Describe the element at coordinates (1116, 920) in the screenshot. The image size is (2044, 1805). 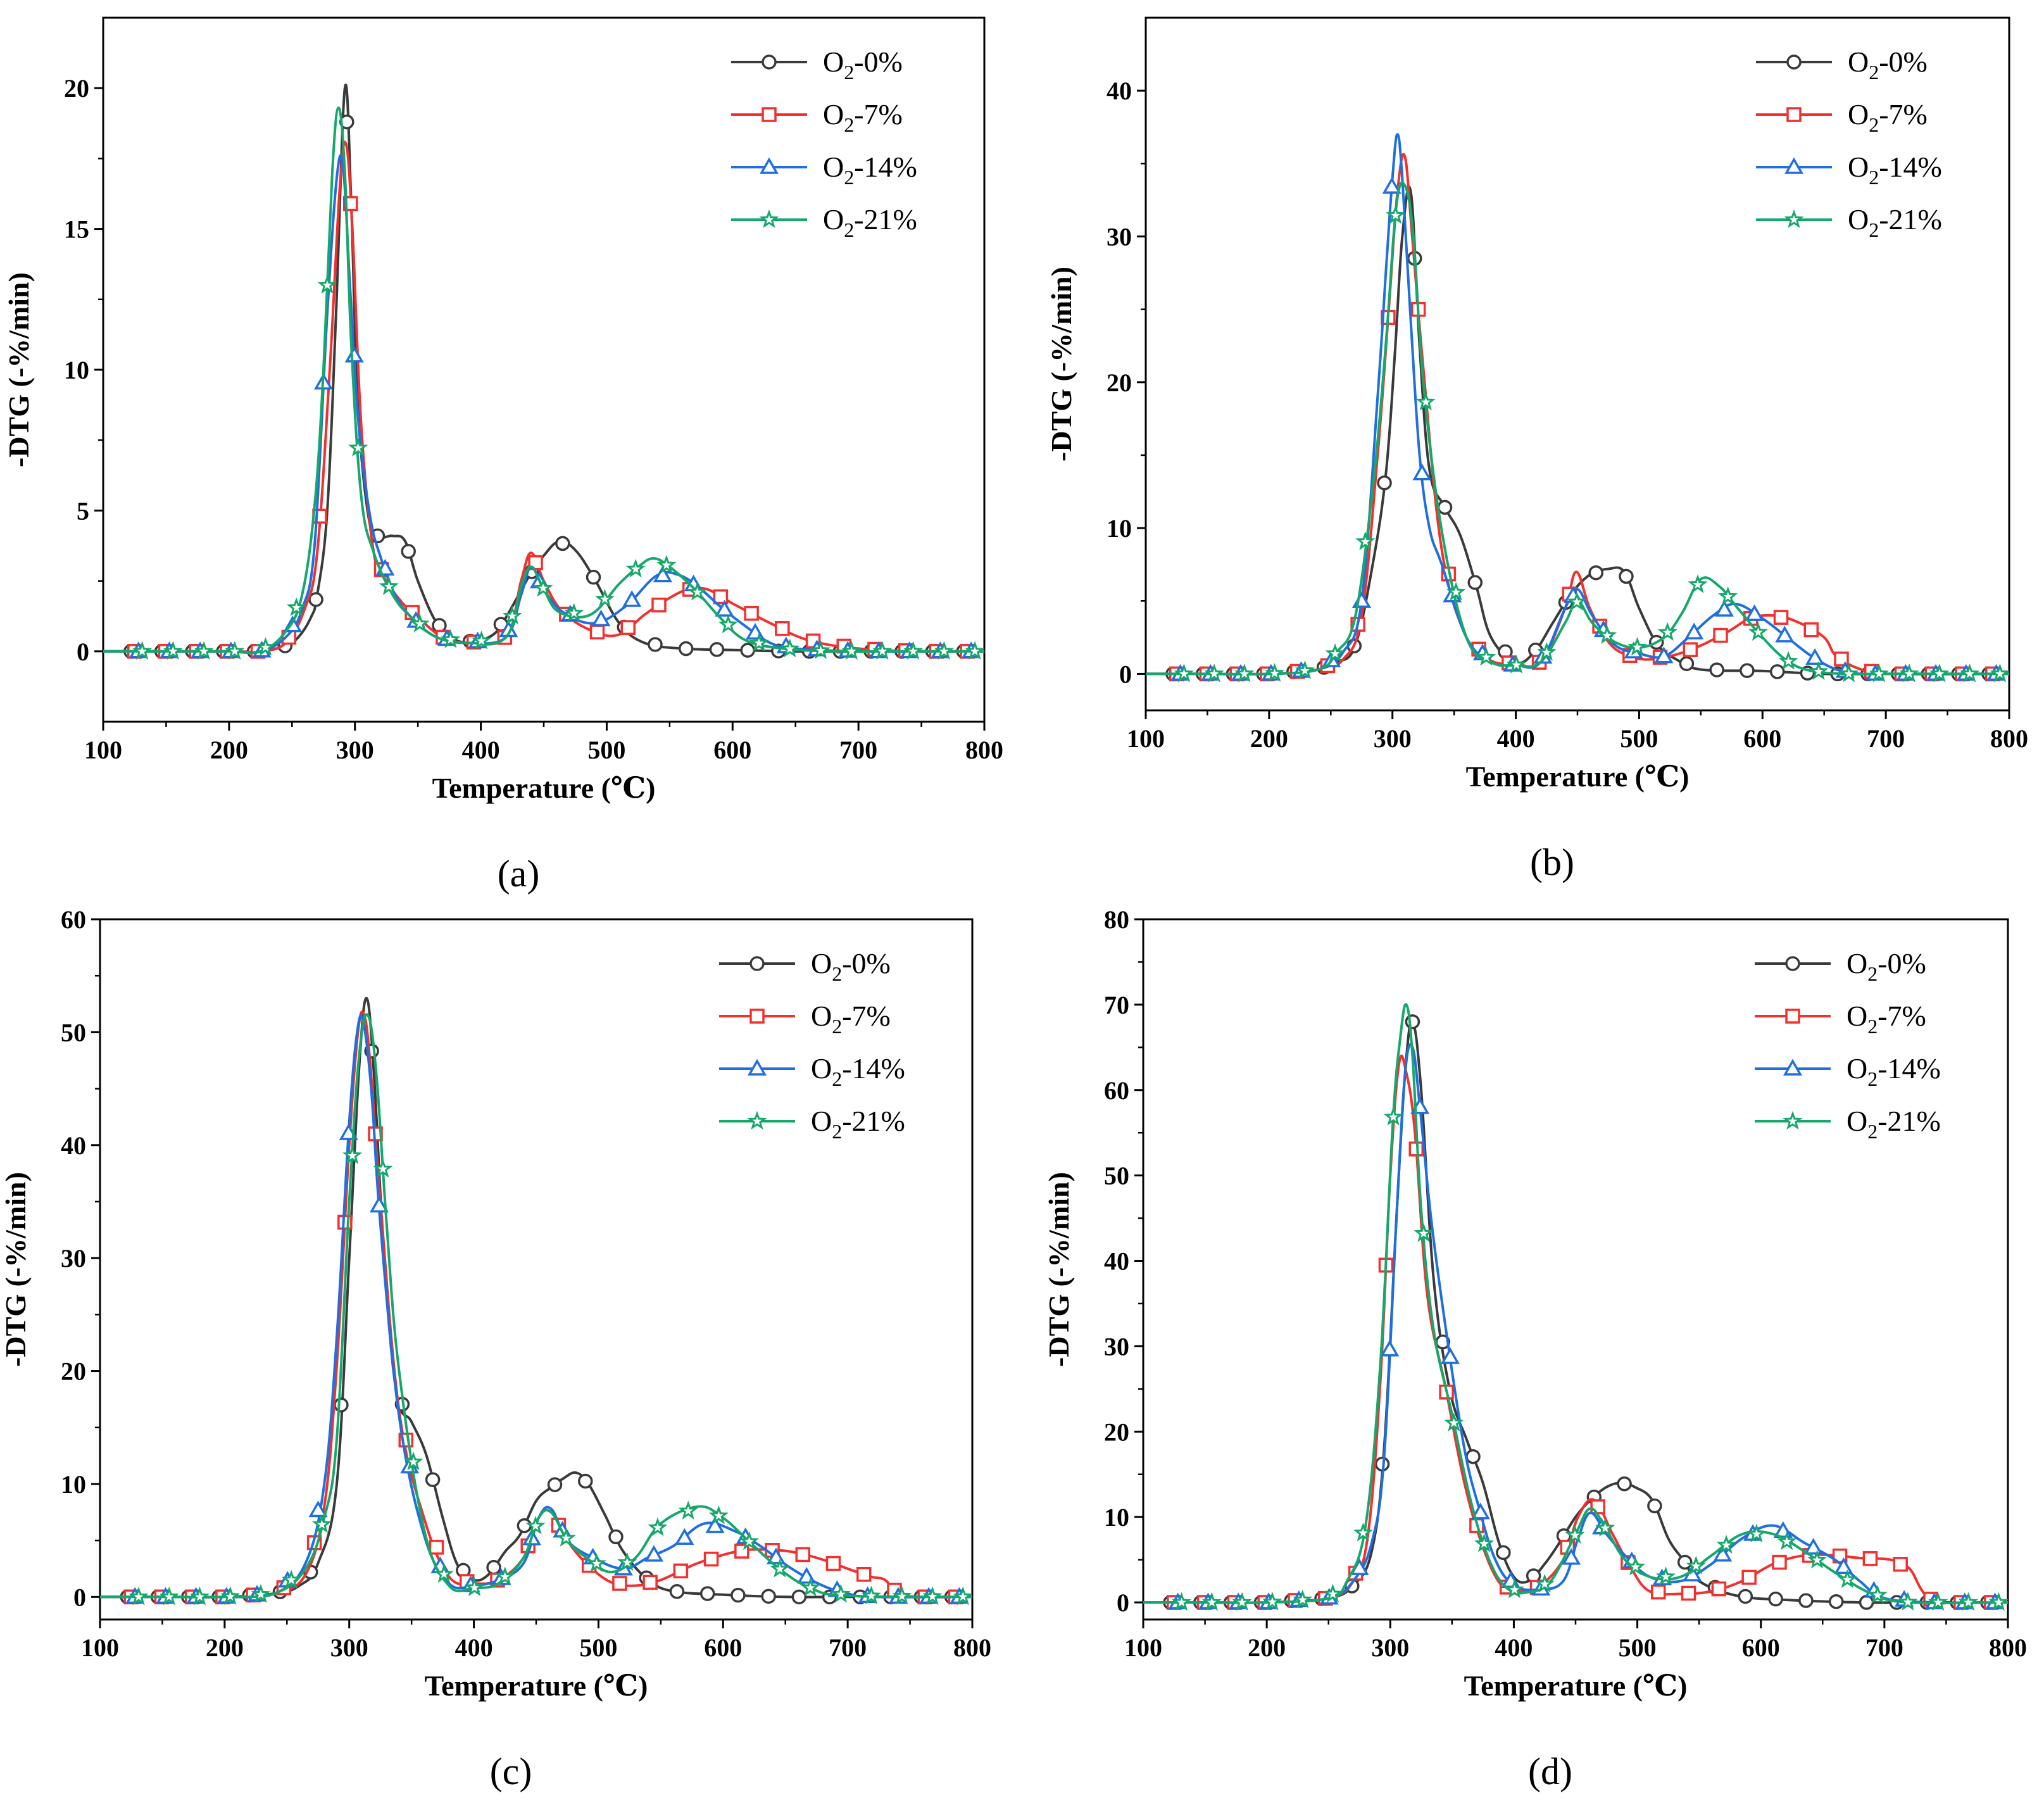
I see `y-tick-label: 80` at that location.